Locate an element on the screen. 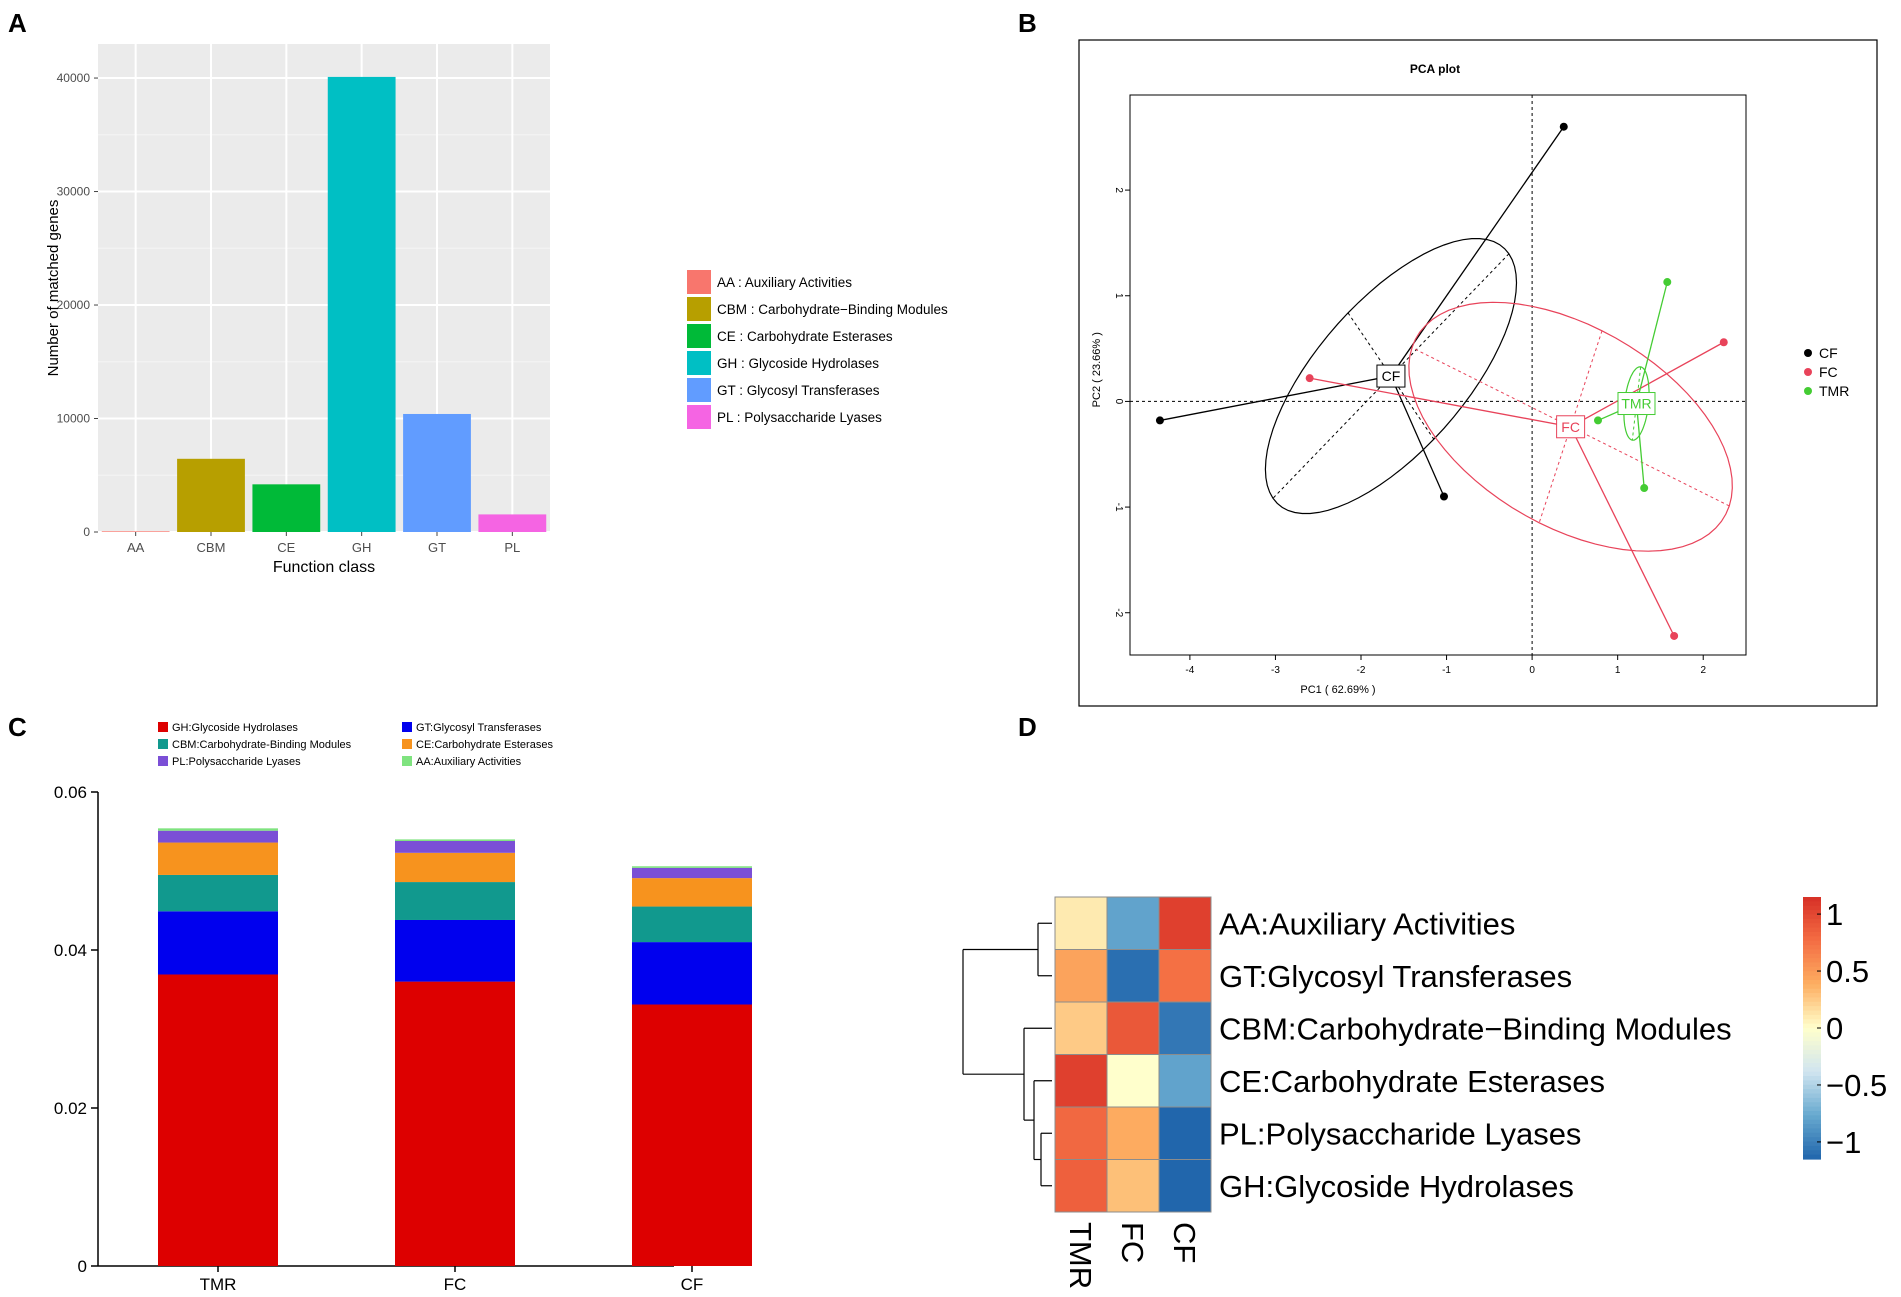 This screenshot has width=1901, height=1297. centroid-box-fc is located at coordinates (1571, 427).